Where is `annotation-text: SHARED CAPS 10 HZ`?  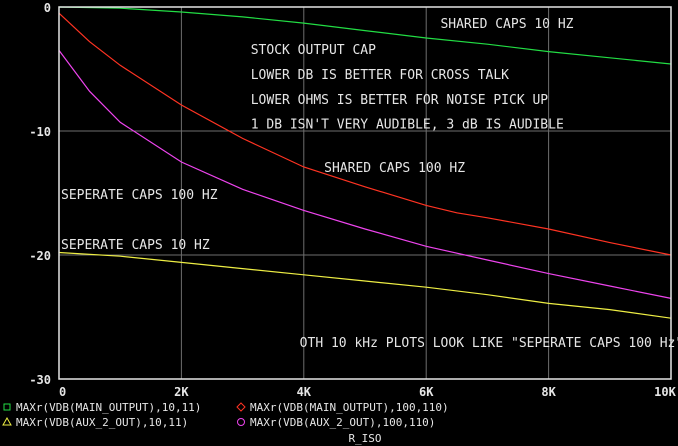 annotation-text: SHARED CAPS 10 HZ is located at coordinates (506, 24).